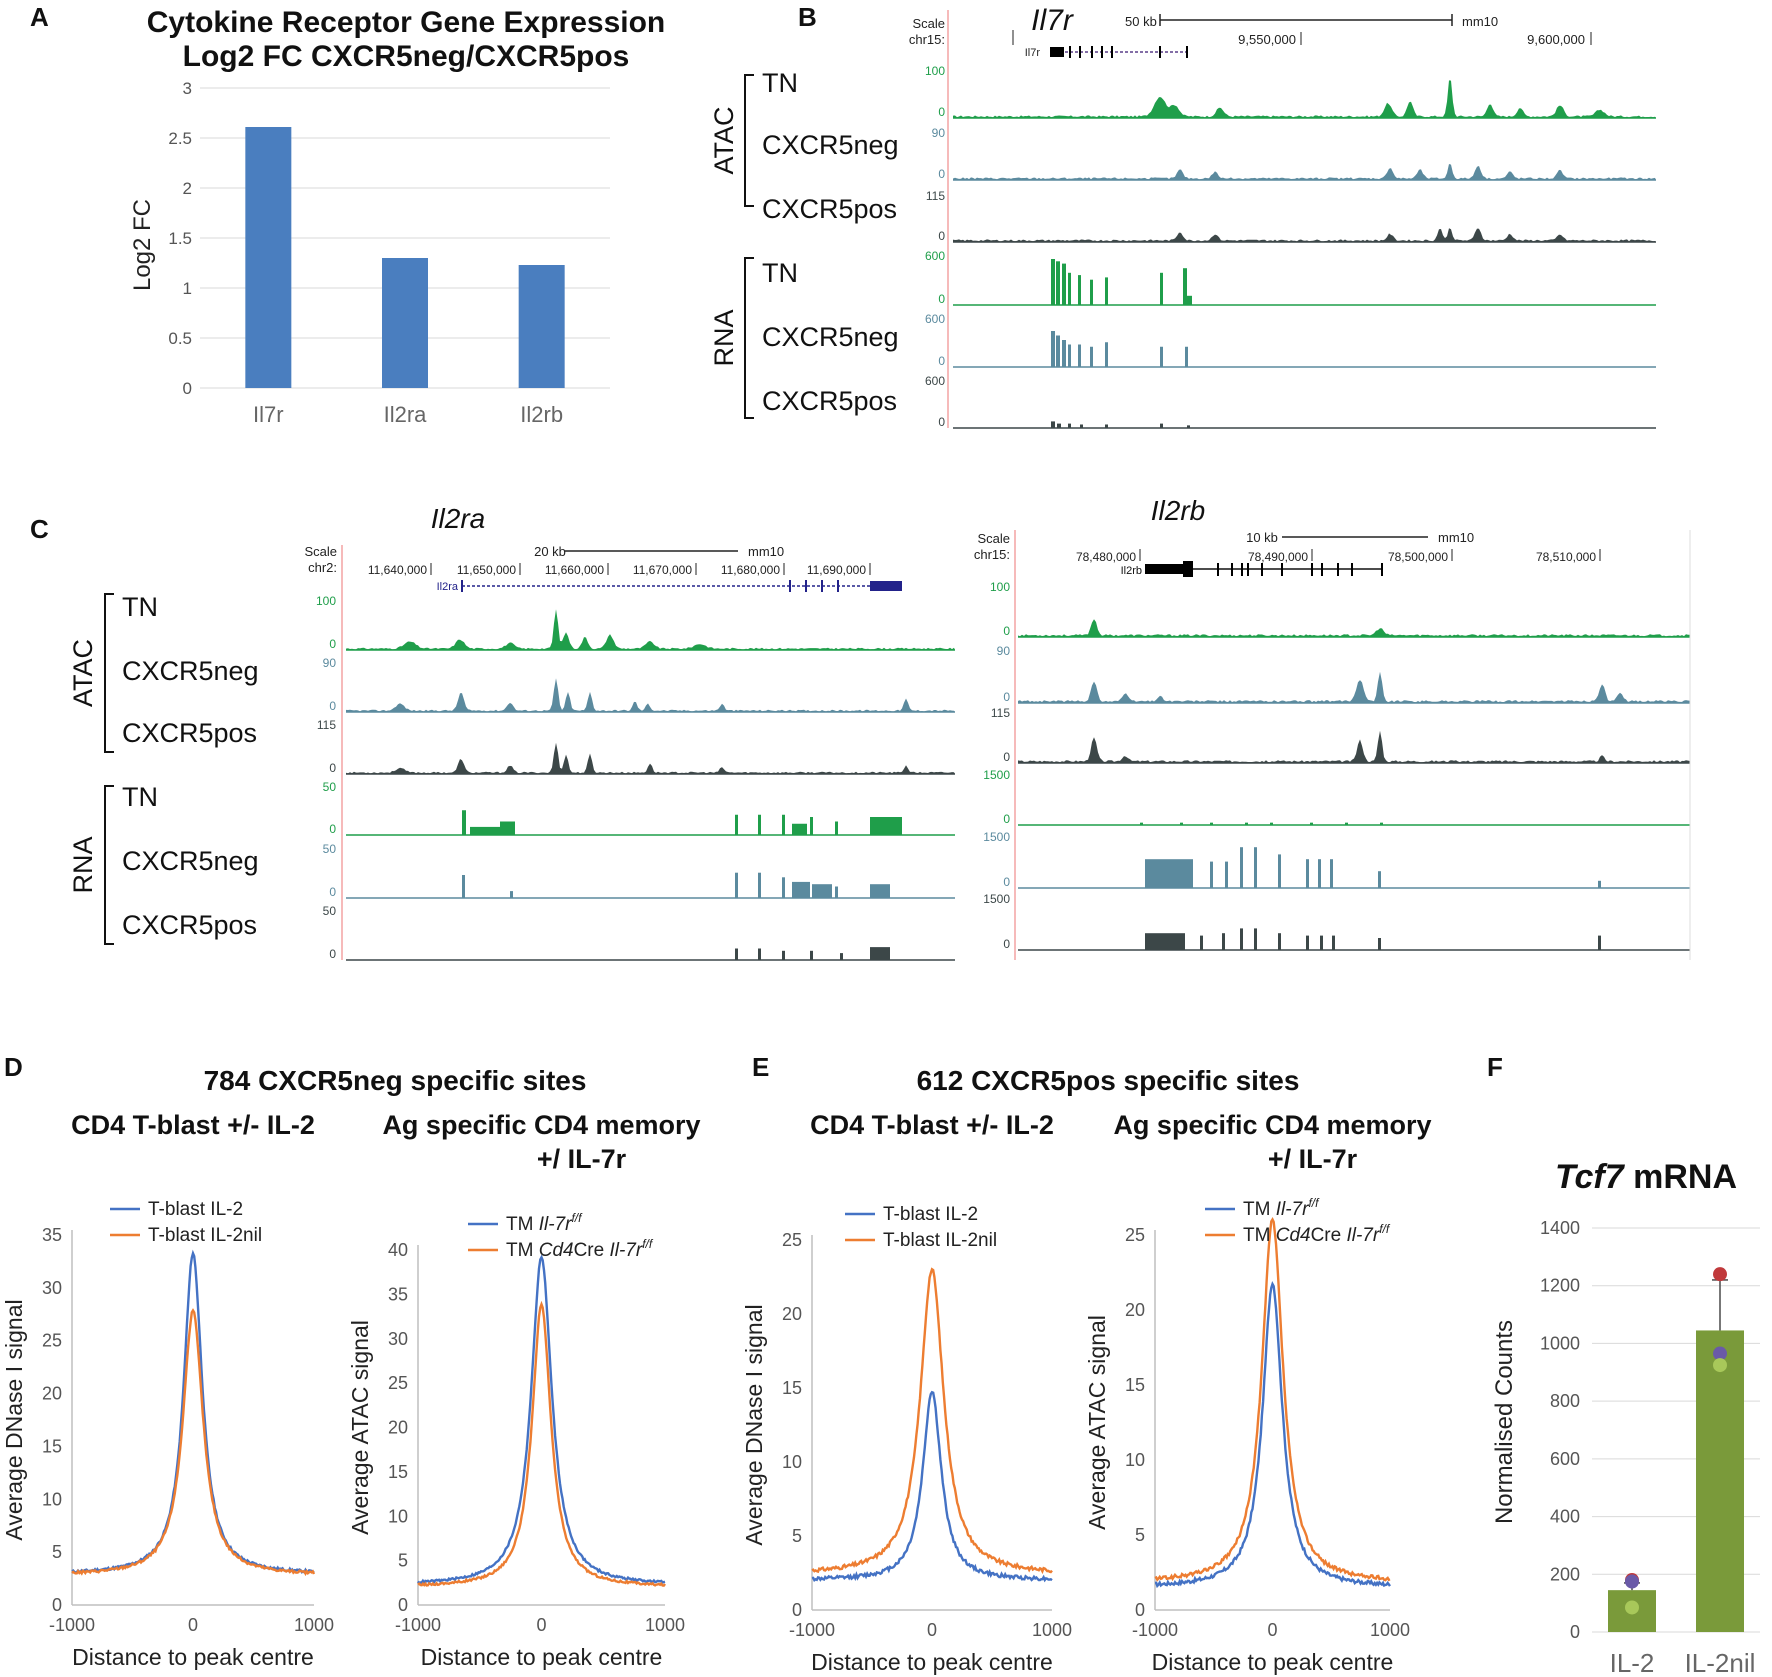  Describe the element at coordinates (406, 56) in the screenshot. I see `panel-a-title-line2: Log2 FC CXCR5neg/CXCR5pos` at that location.